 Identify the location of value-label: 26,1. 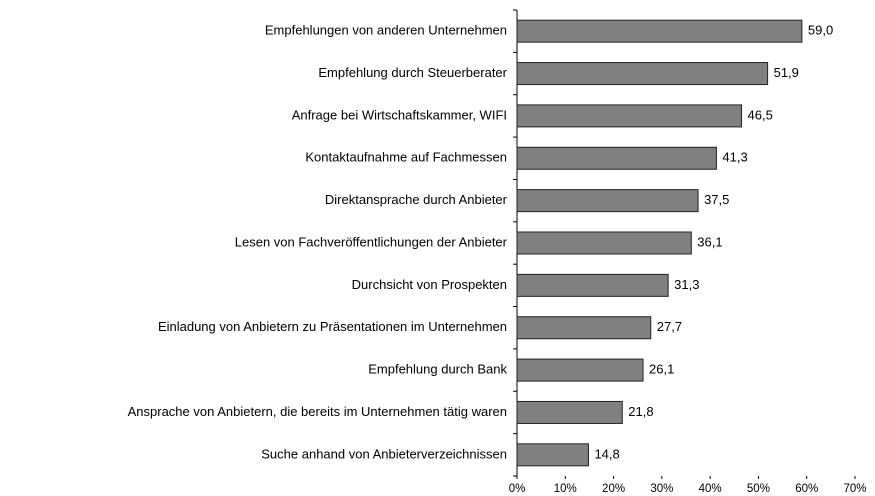
(661, 369).